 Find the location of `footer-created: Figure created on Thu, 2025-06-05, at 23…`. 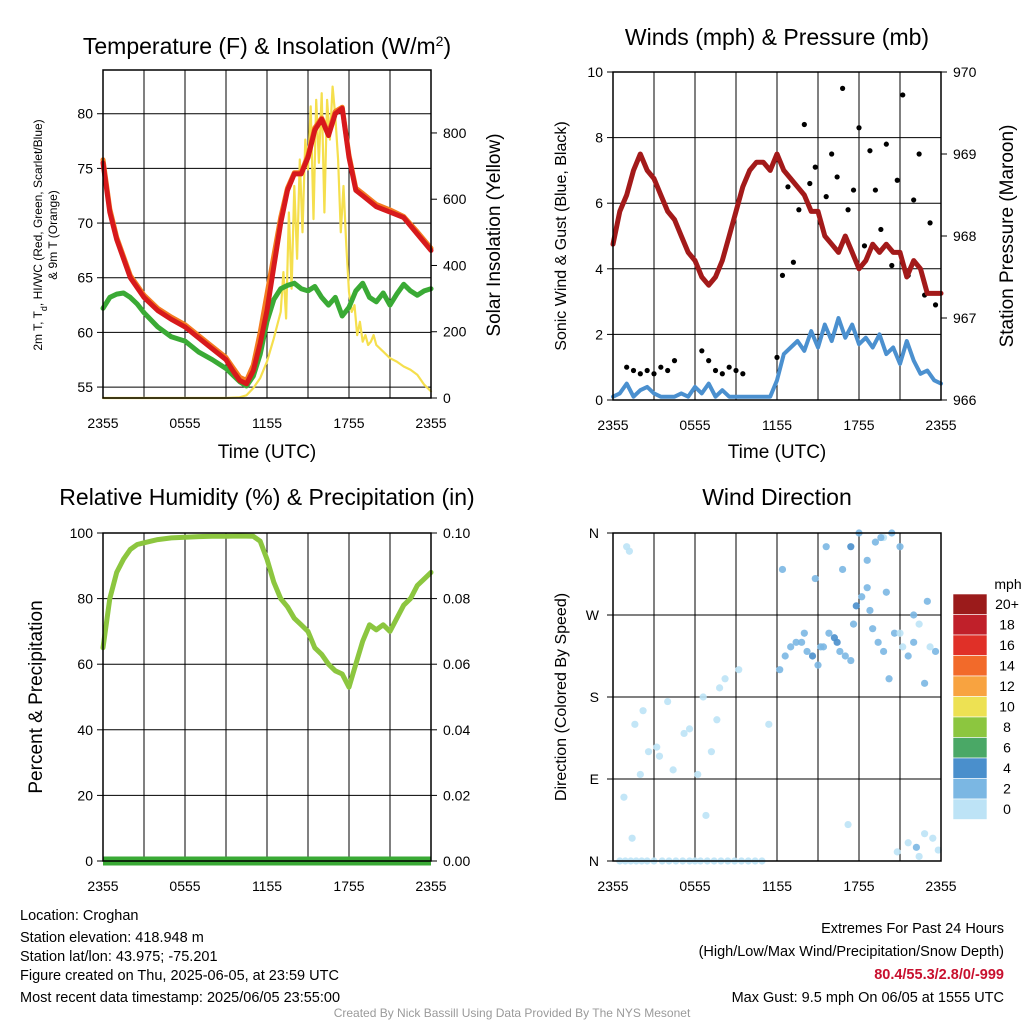

footer-created: Figure created on Thu, 2025-06-05, at 23… is located at coordinates (179, 976).